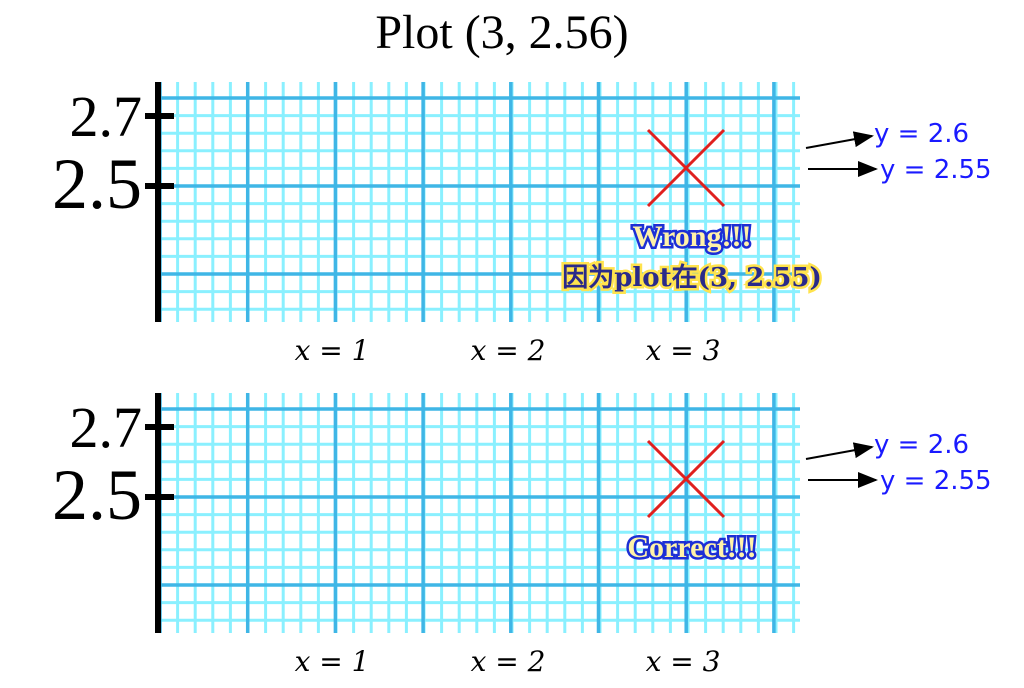 The height and width of the screenshot is (688, 1024). What do you see at coordinates (691, 547) in the screenshot?
I see `message: Correct!!!` at bounding box center [691, 547].